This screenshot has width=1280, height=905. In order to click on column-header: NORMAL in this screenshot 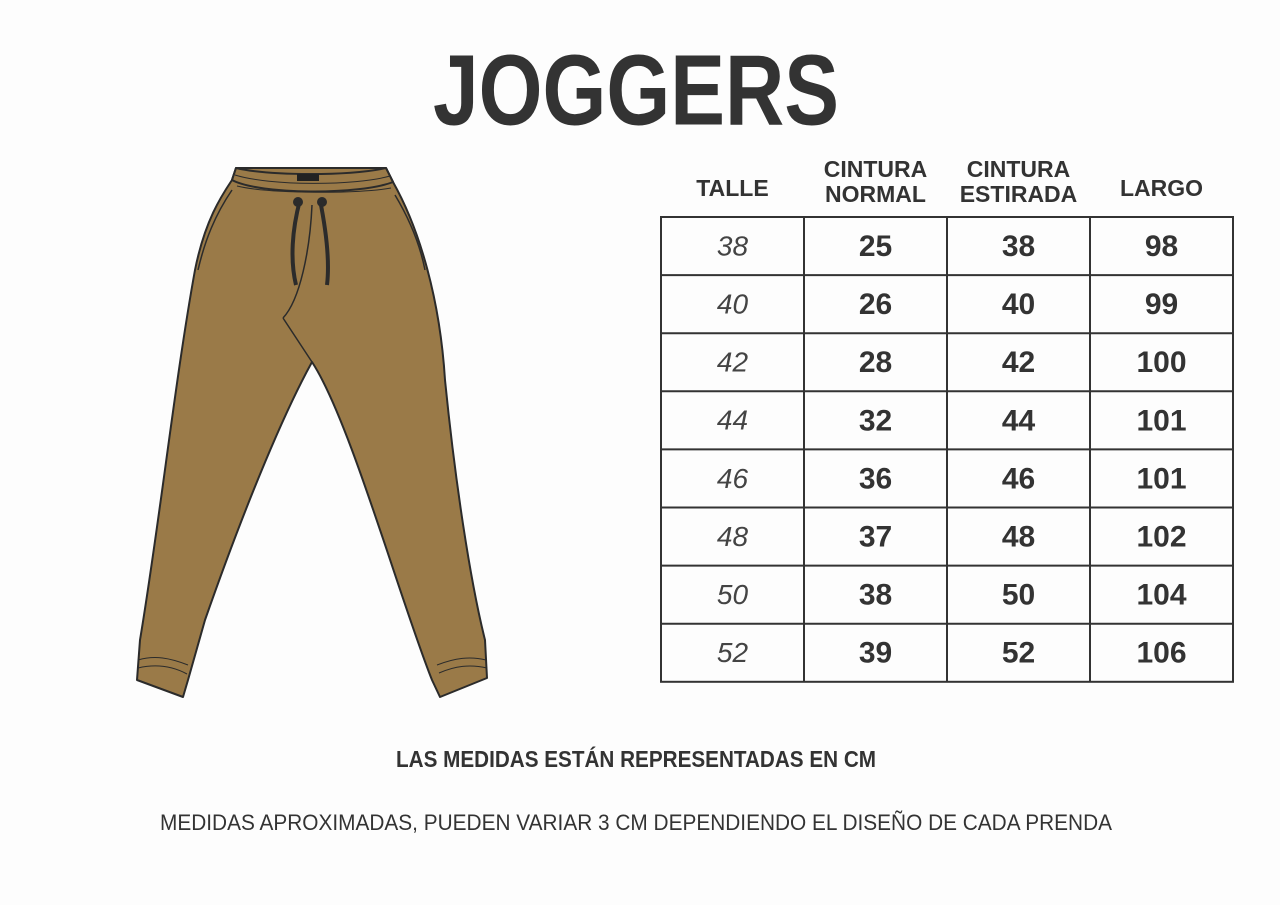, I will do `click(875, 194)`.